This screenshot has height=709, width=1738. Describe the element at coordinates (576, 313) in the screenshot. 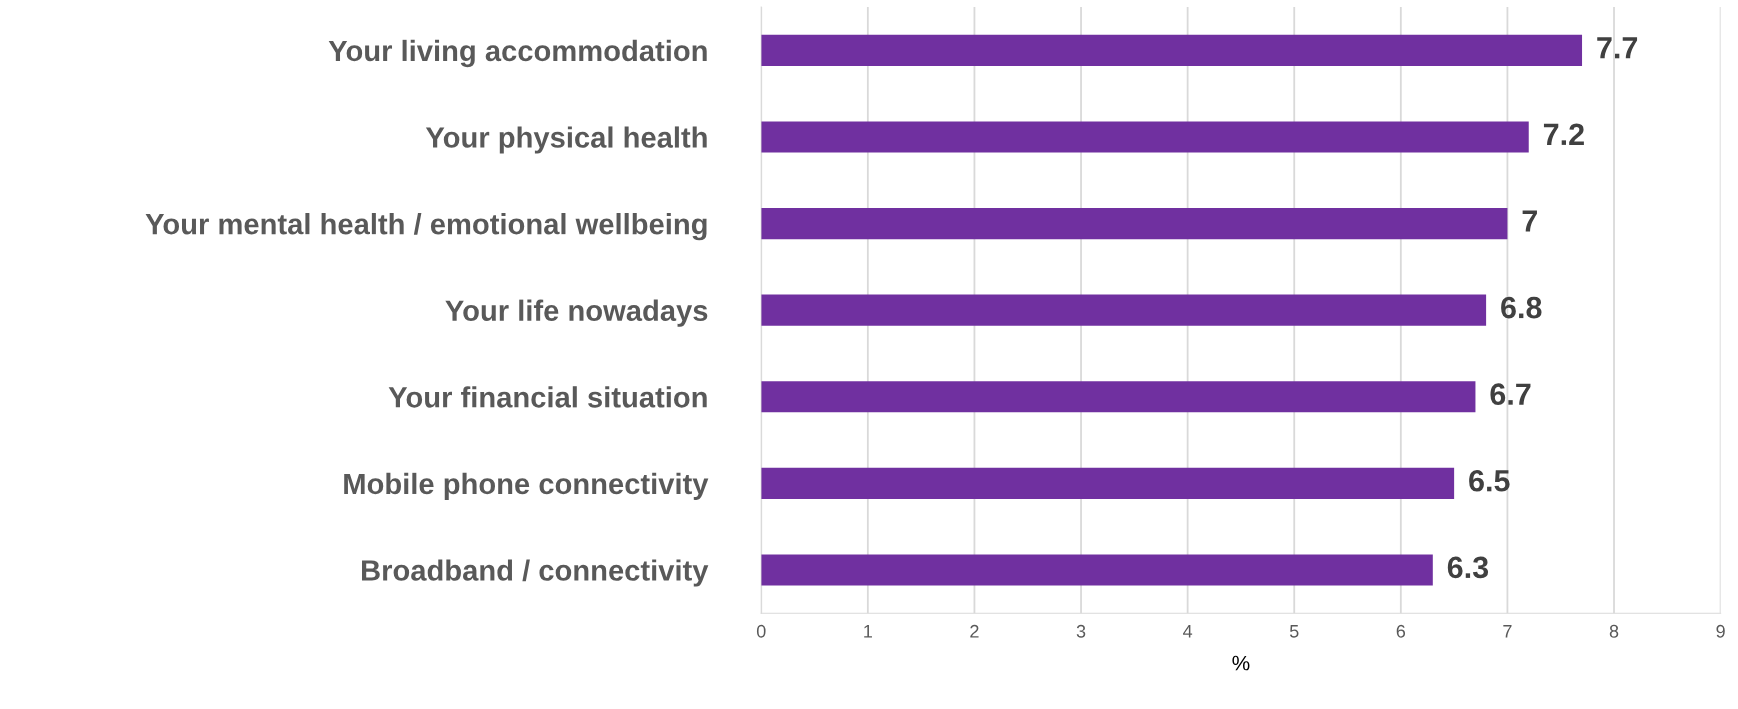

I see `y-tick-label: Your life nowadays` at that location.